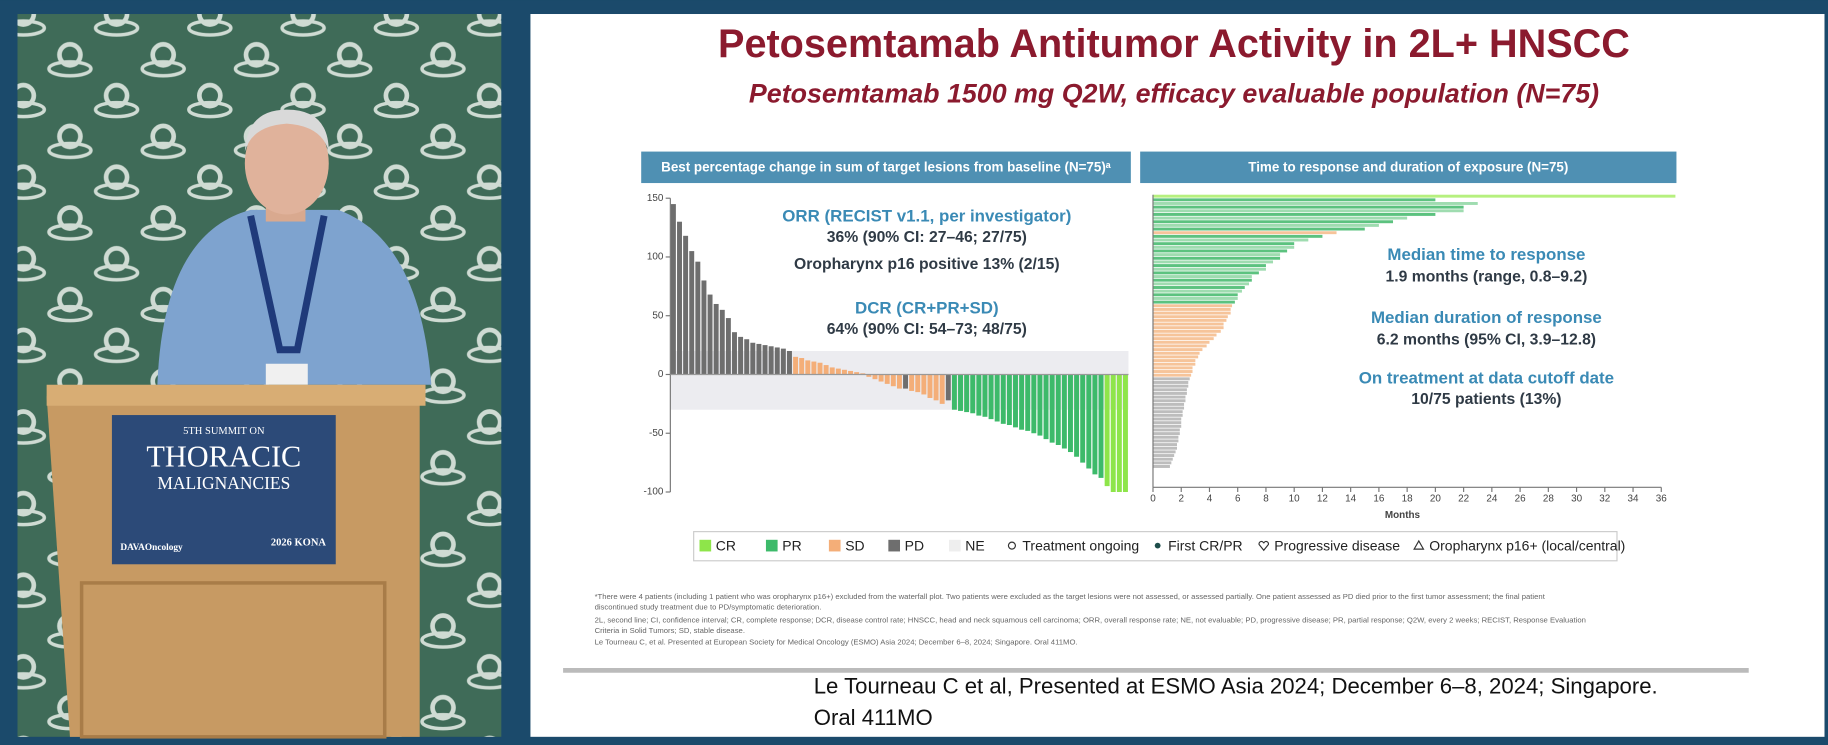 The height and width of the screenshot is (745, 1828). I want to click on annotation: Median time to response, so click(1486, 254).